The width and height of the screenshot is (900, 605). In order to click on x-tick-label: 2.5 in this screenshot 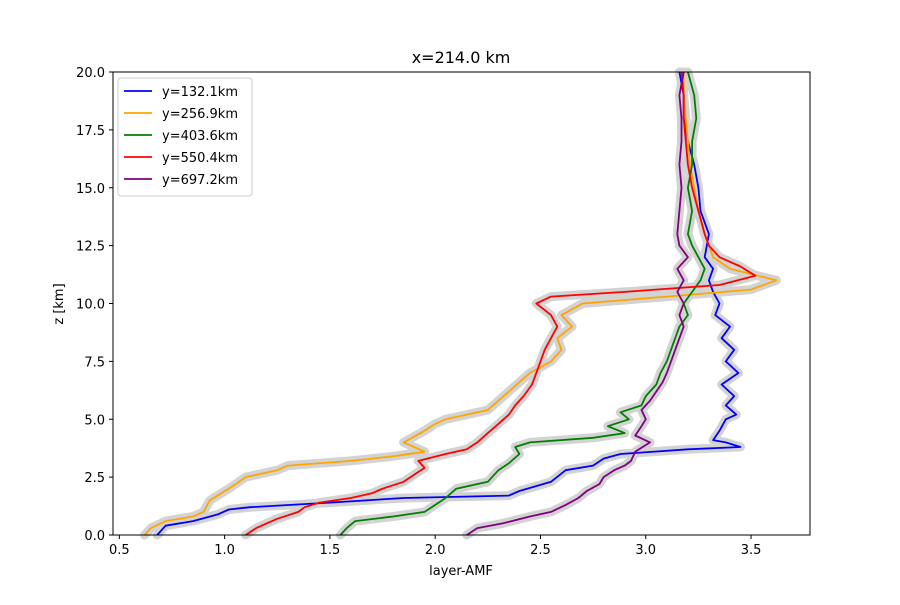, I will do `click(540, 550)`.